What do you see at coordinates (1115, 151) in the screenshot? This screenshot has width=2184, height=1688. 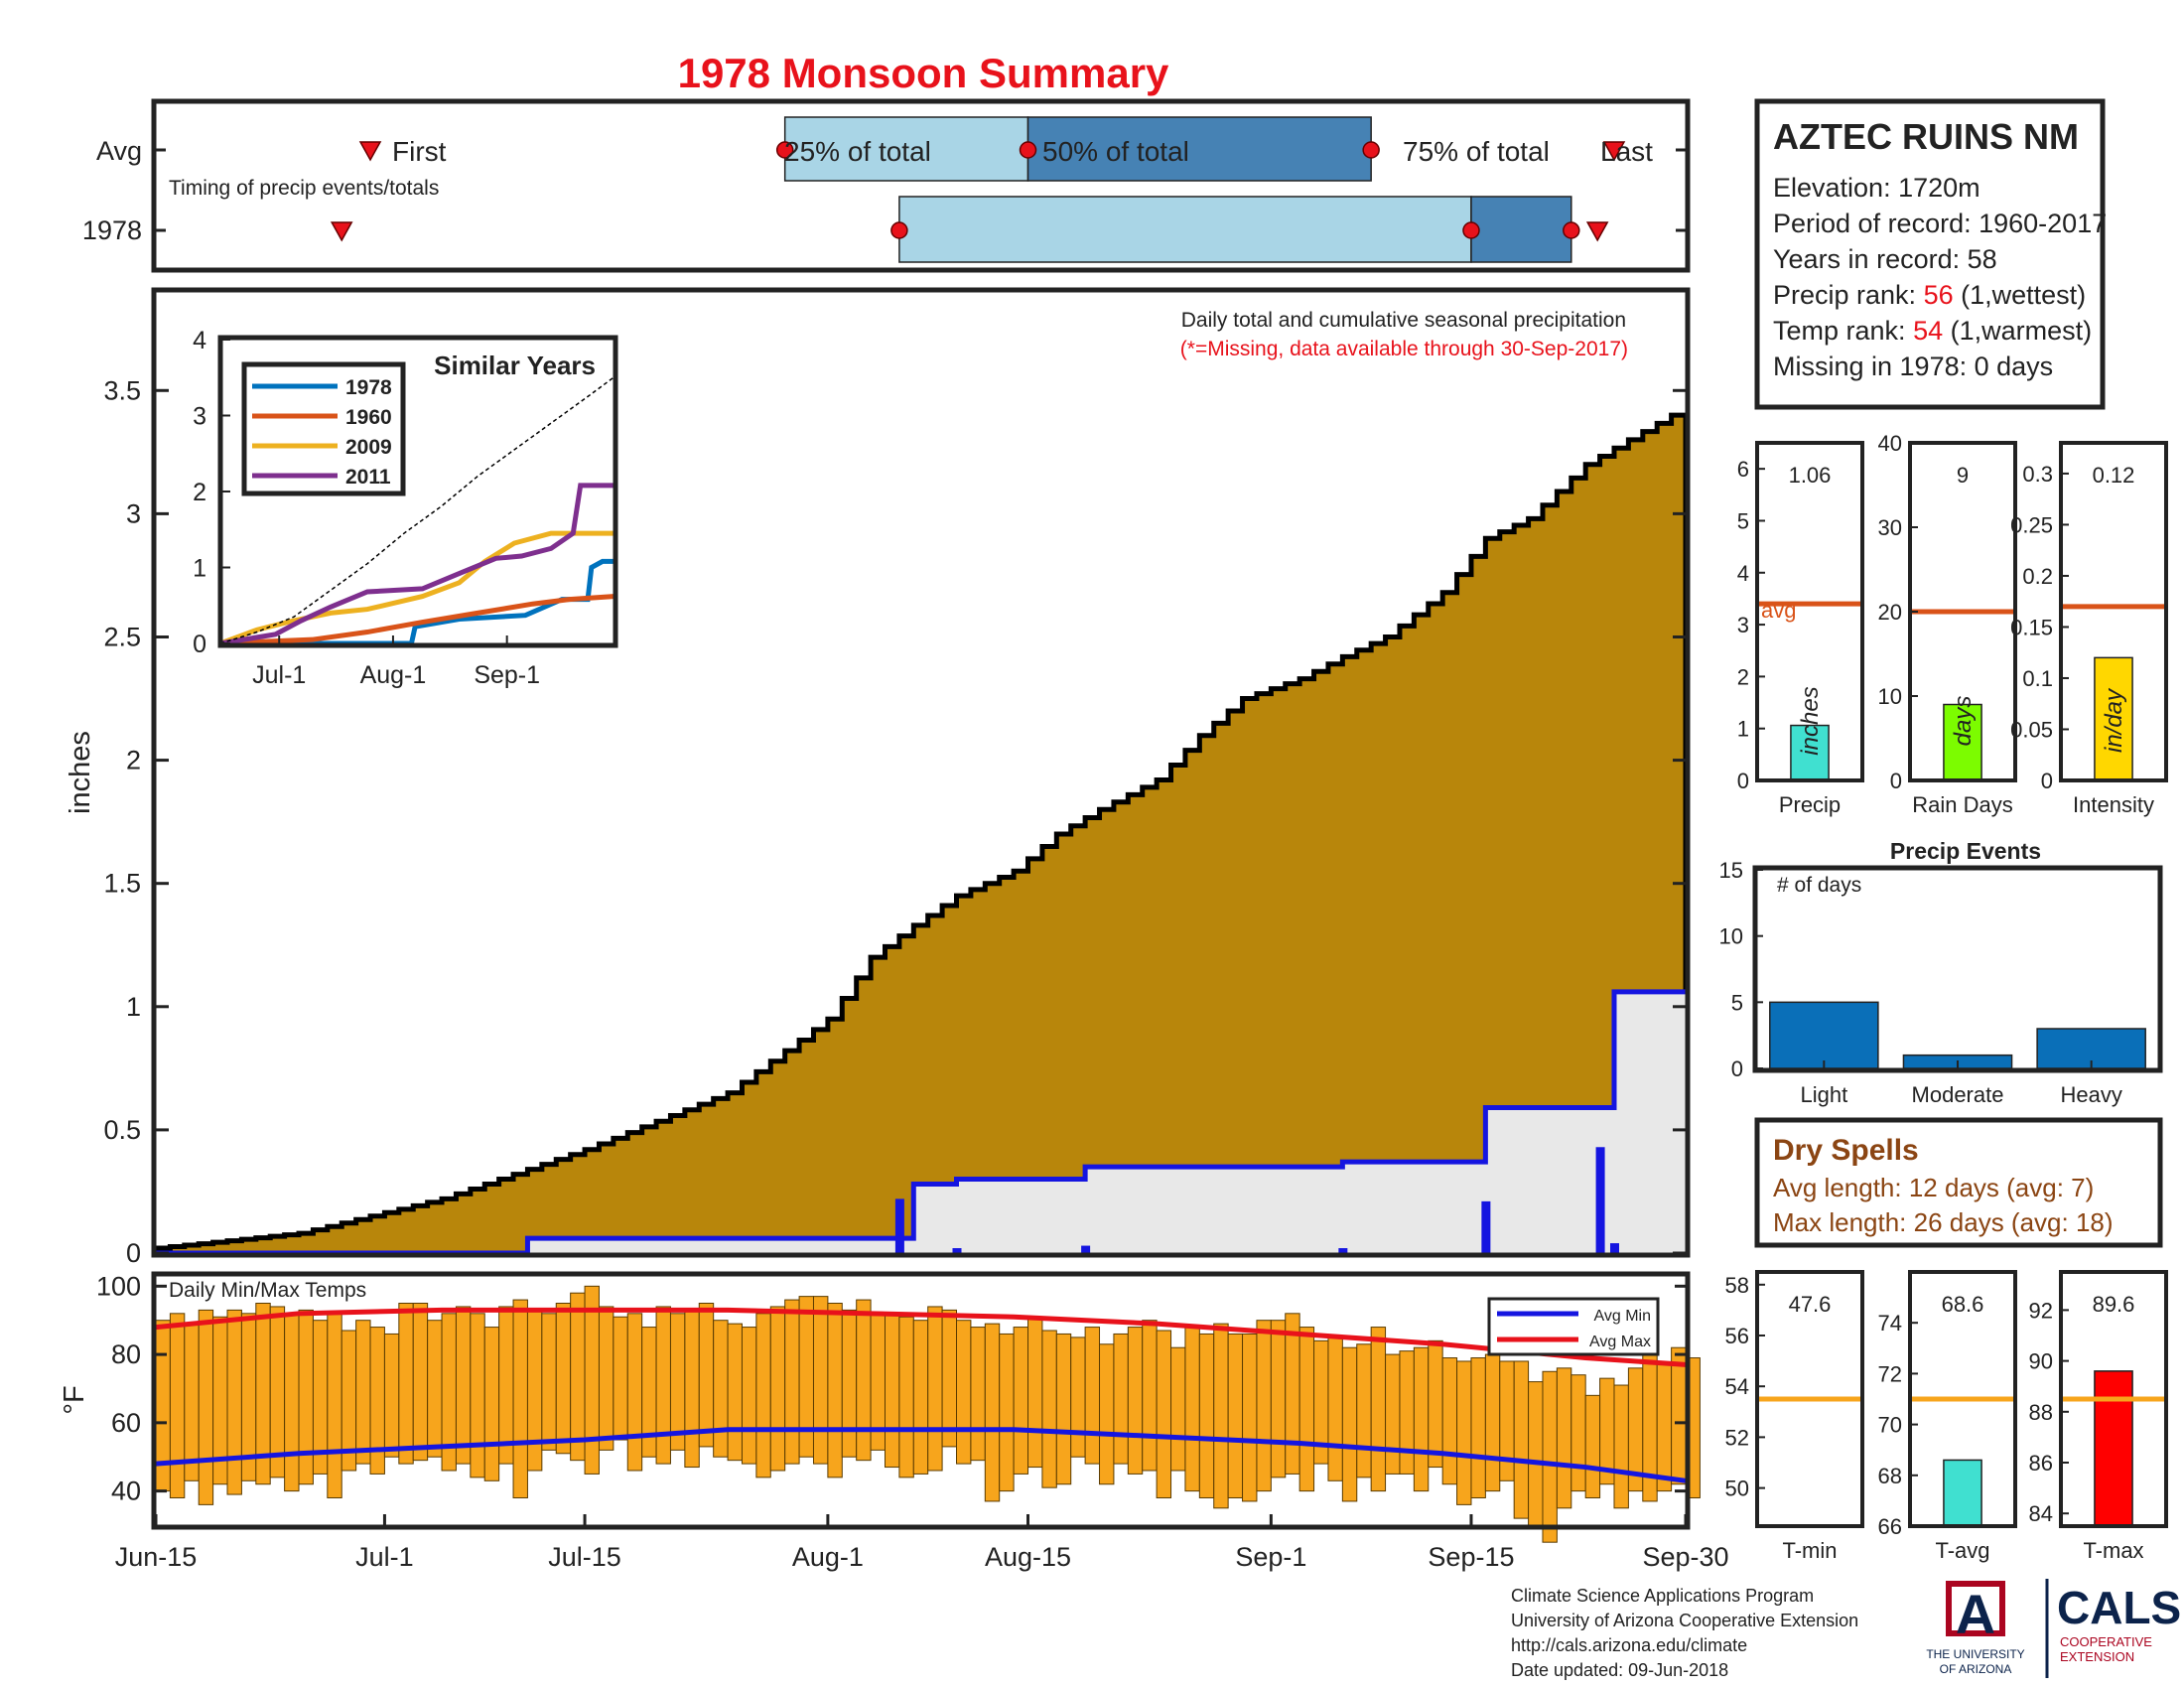 I see `timing-p50-label: 50% of total` at bounding box center [1115, 151].